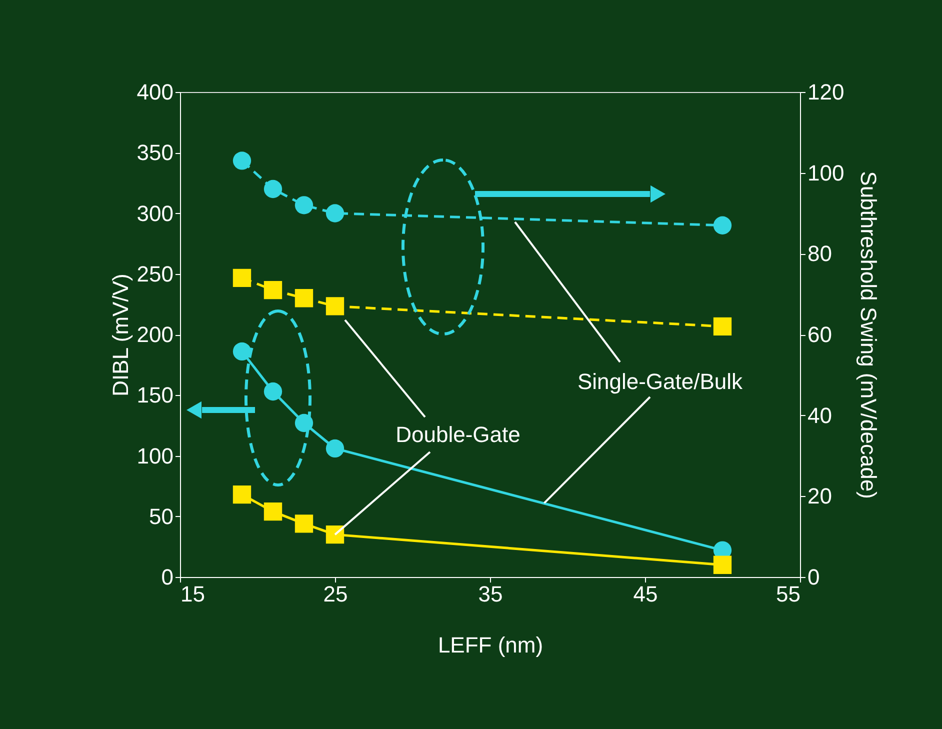 Image resolution: width=942 pixels, height=729 pixels. Describe the element at coordinates (155, 395) in the screenshot. I see `y-tick-label: 150` at that location.